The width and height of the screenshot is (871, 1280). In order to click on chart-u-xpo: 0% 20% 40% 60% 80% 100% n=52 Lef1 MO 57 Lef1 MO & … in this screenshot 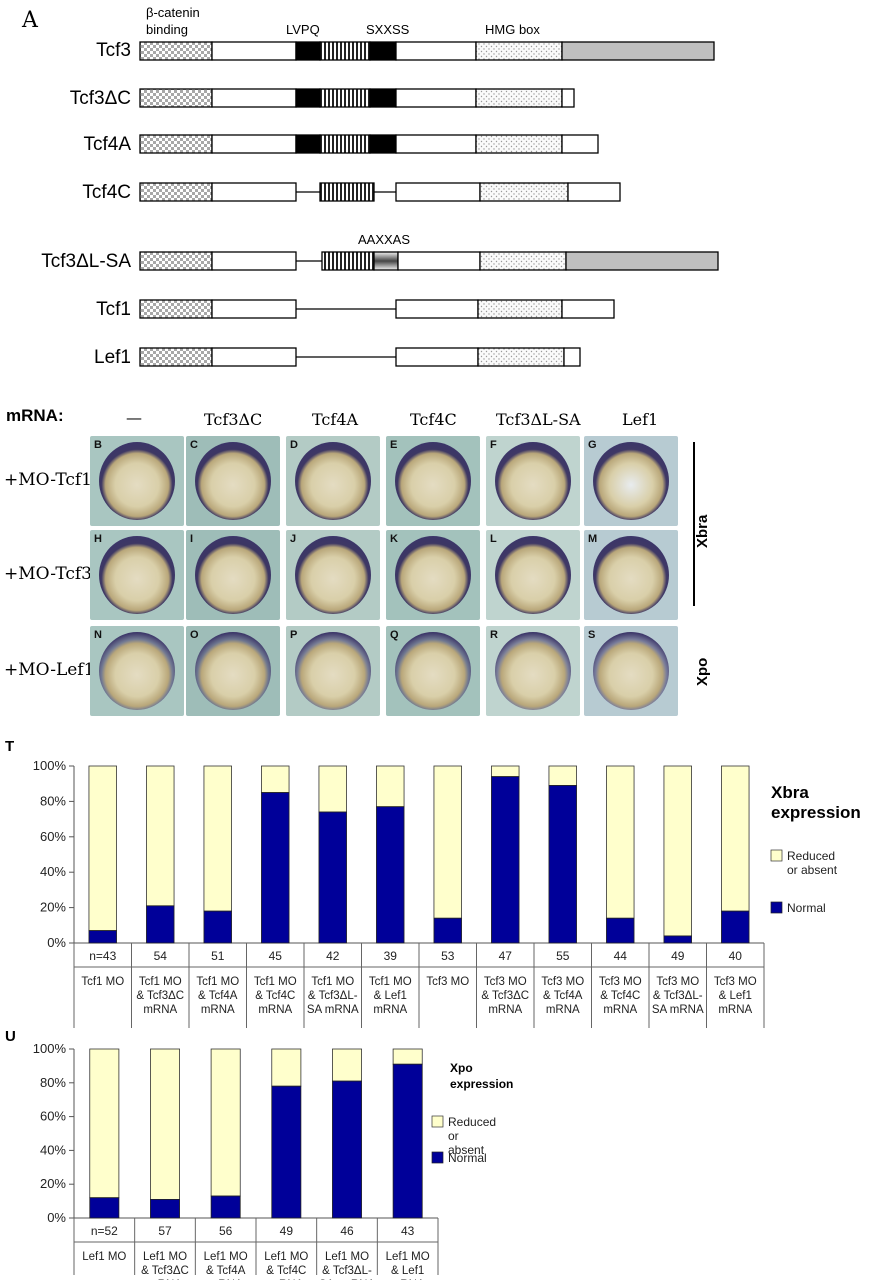, I will do `click(273, 1160)`.